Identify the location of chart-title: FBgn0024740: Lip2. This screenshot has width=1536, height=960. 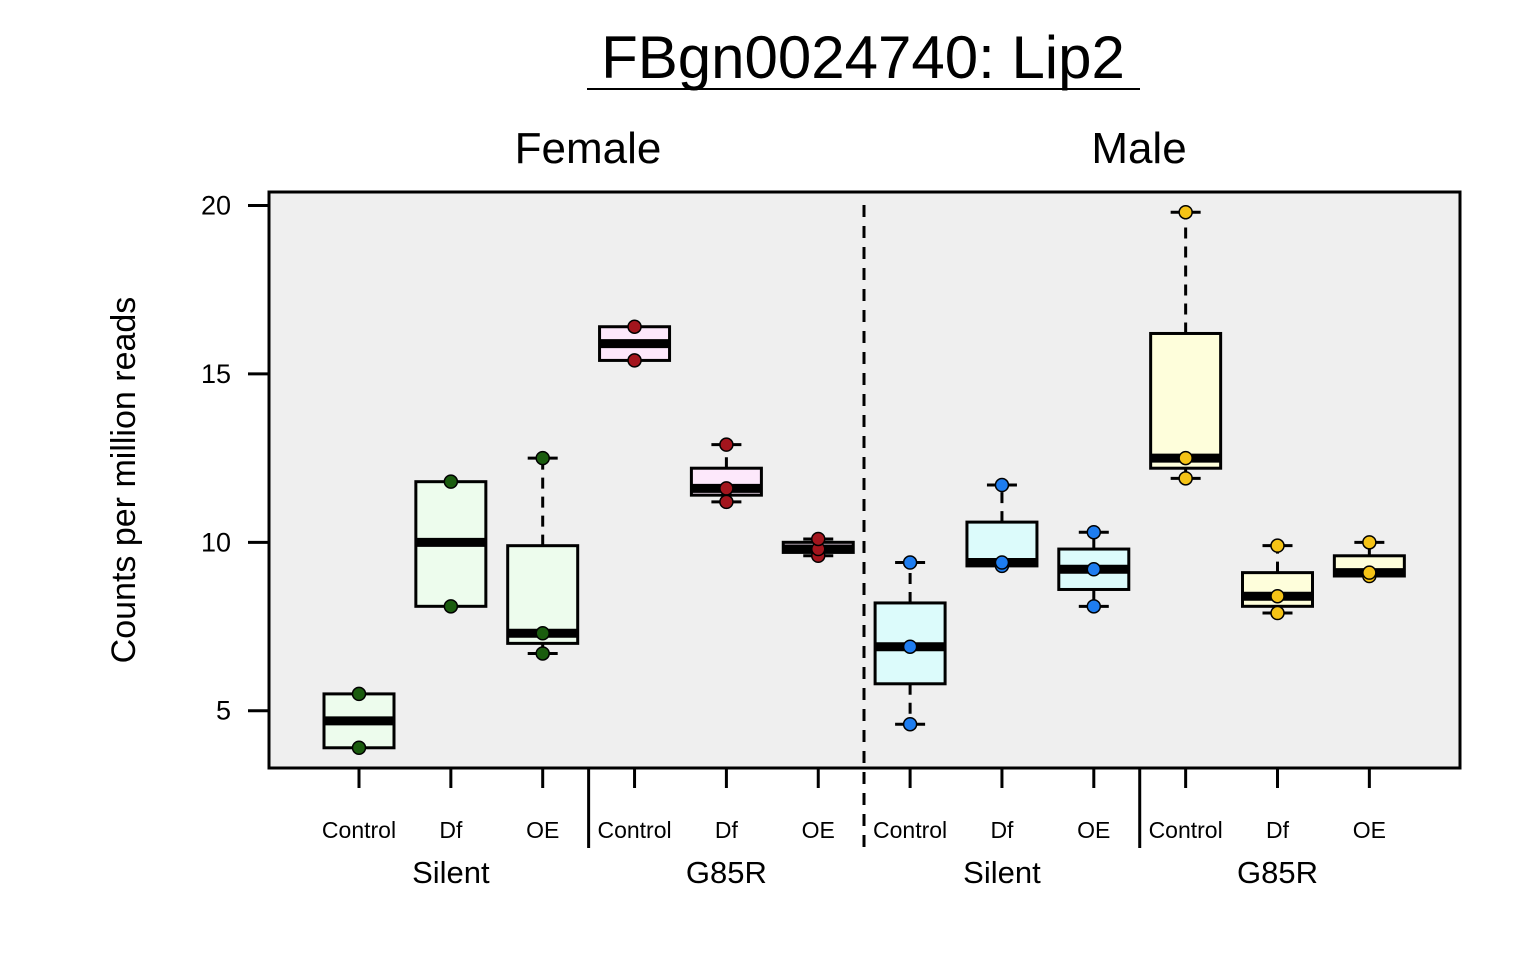
(863, 57).